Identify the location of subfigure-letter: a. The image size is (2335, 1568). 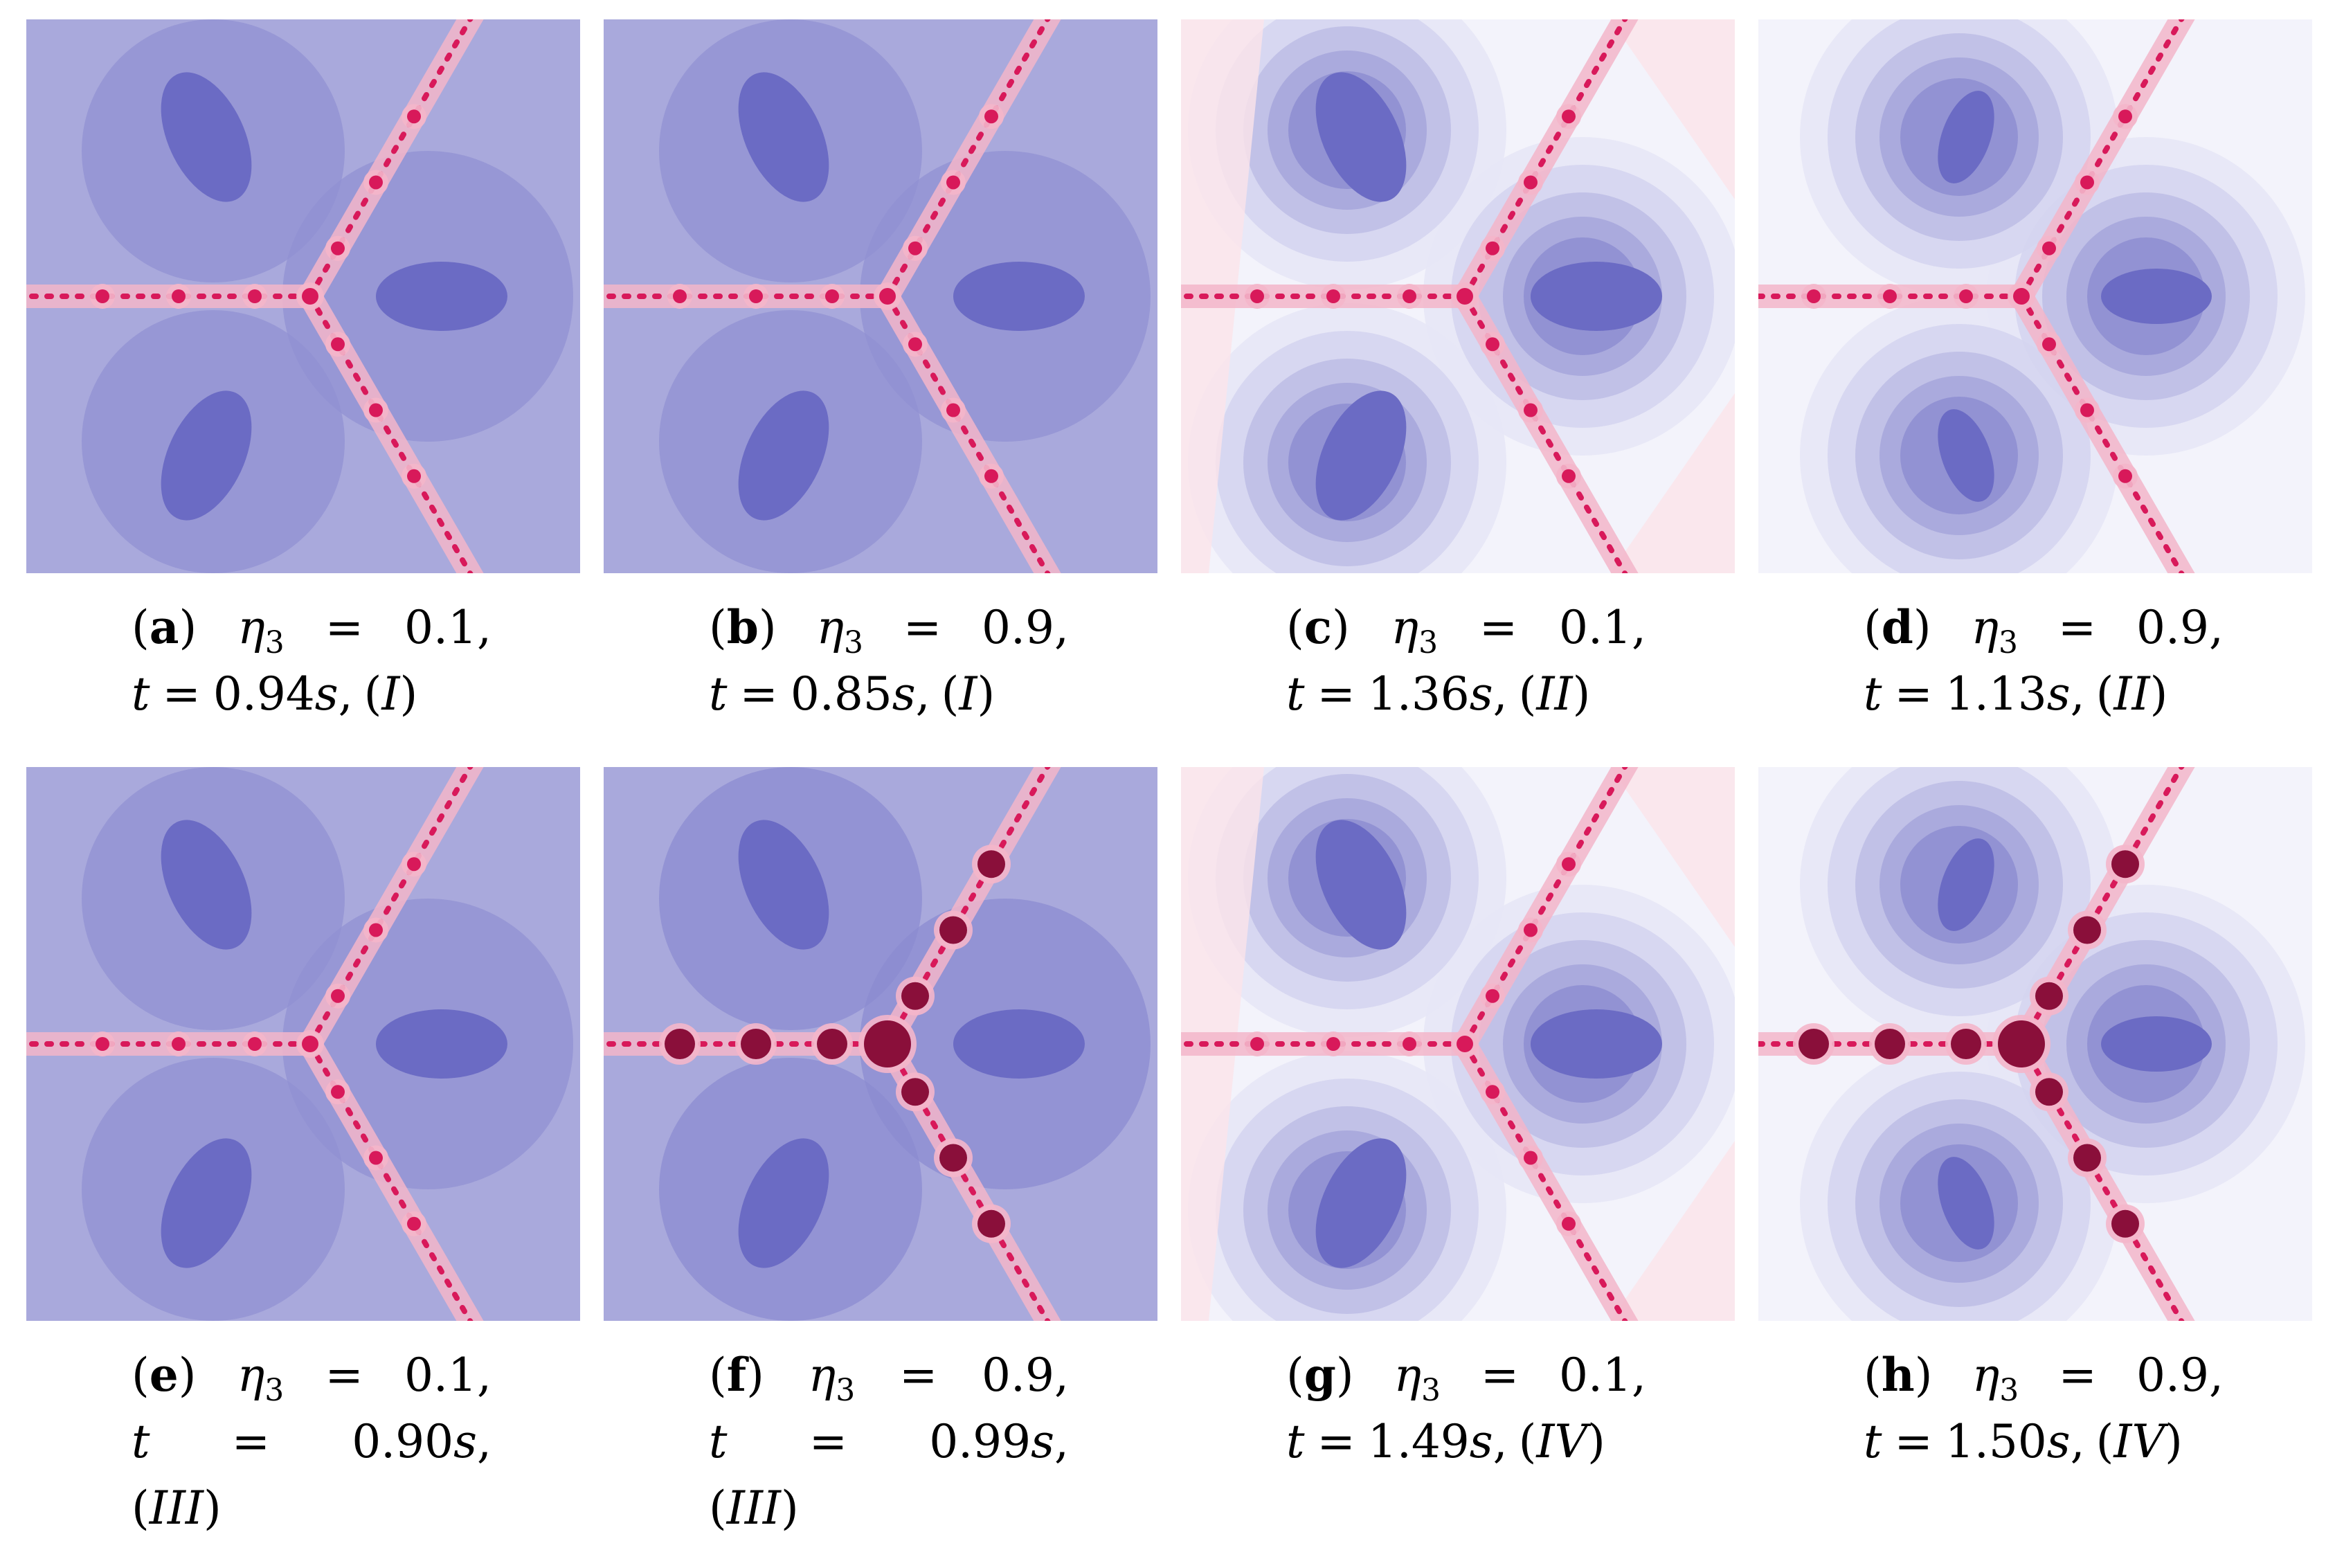
(164, 627).